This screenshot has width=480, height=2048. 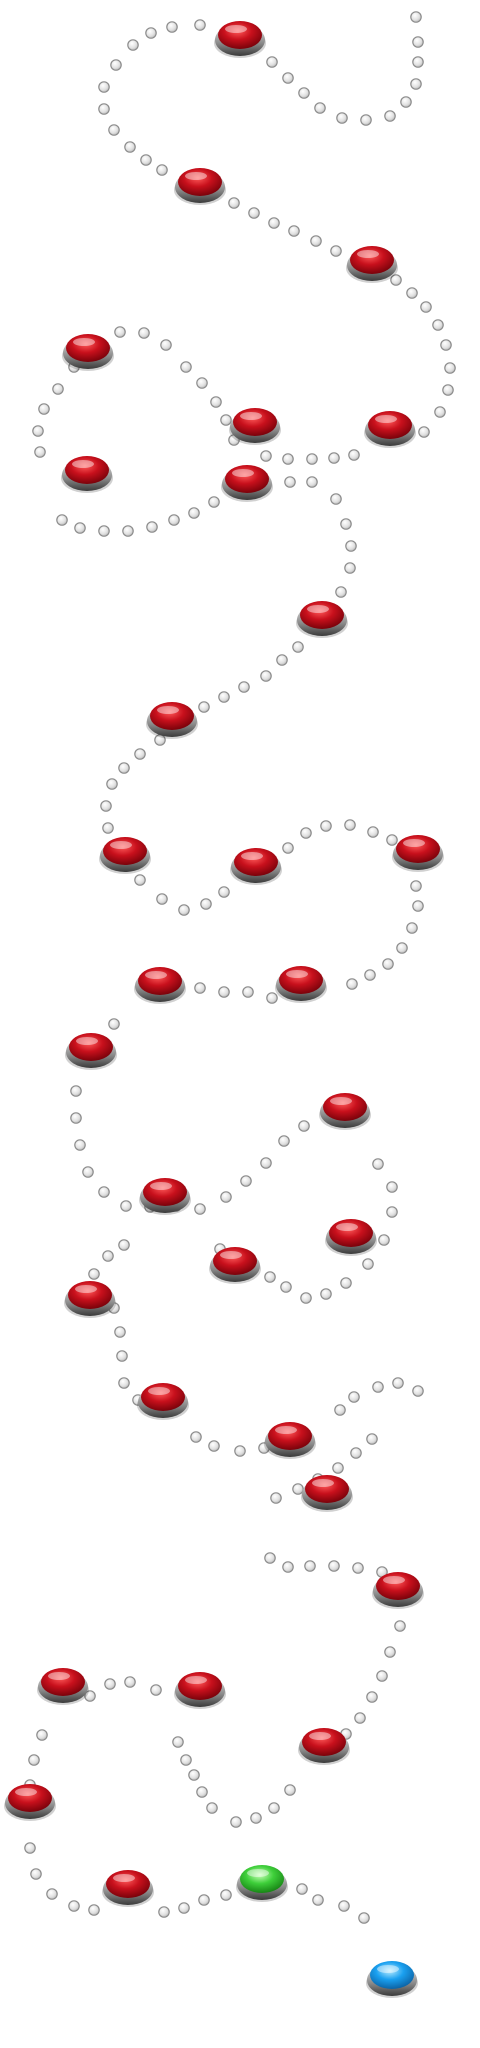 I want to click on level-node-8-locked, so click(x=398, y=1590).